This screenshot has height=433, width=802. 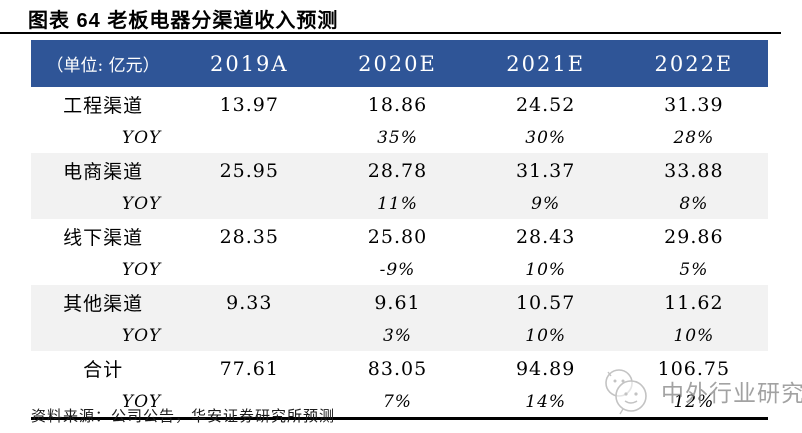 I want to click on table-header-row: （单位: 亿元） 2019A 2020E 2021E 2022E, so click(x=399, y=63).